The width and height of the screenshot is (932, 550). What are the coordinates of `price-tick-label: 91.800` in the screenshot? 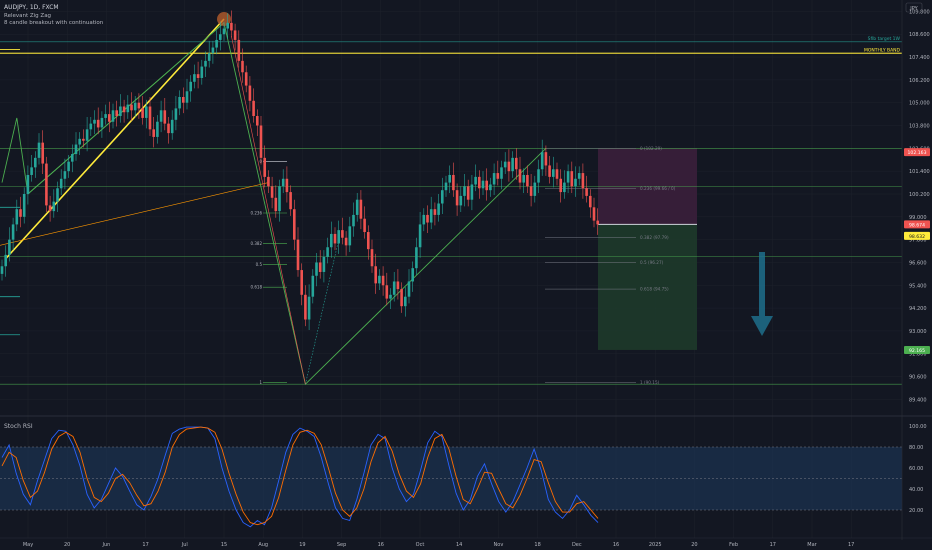 It's located at (918, 355).